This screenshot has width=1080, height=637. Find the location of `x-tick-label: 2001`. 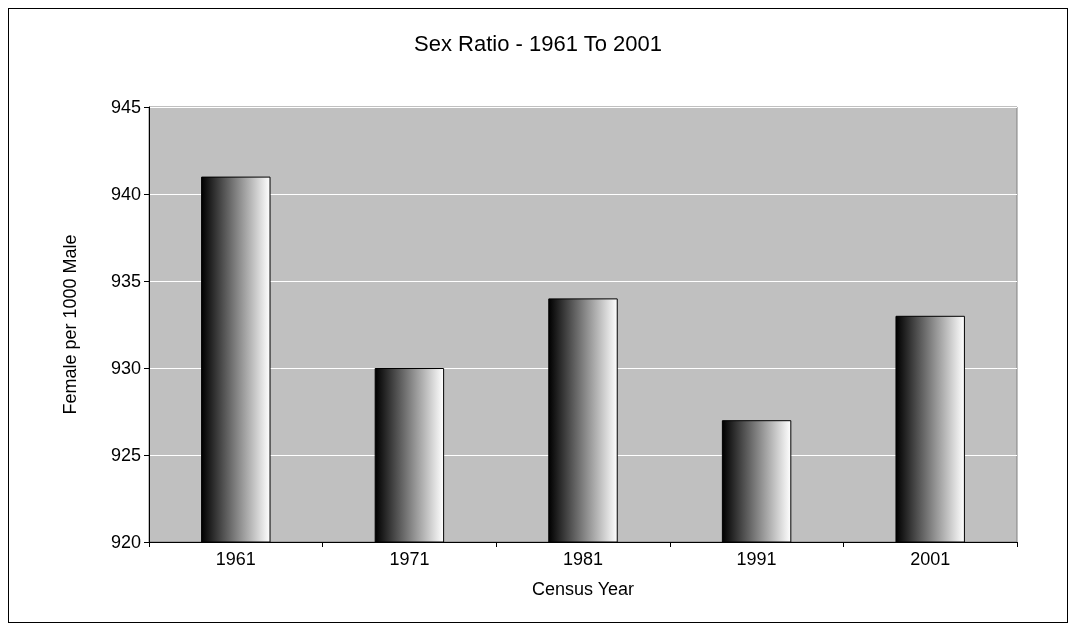

x-tick-label: 2001 is located at coordinates (930, 559).